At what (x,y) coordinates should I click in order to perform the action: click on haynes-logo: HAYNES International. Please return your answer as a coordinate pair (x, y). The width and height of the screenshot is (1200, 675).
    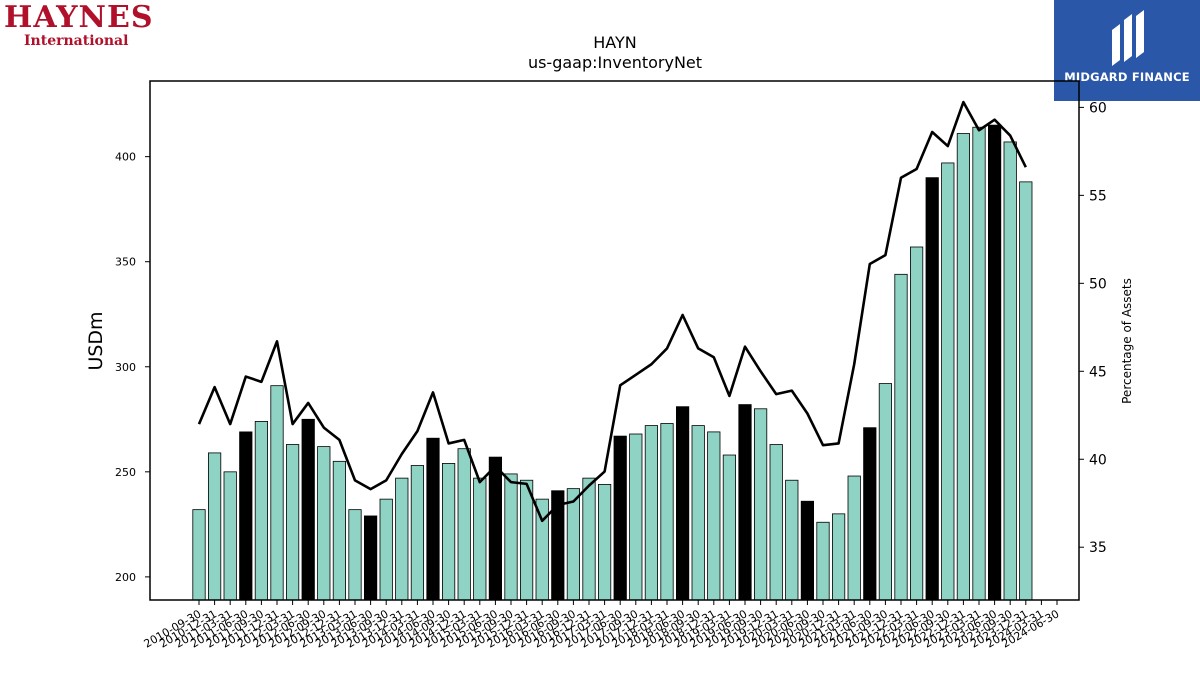
    Looking at the image, I should click on (84, 26).